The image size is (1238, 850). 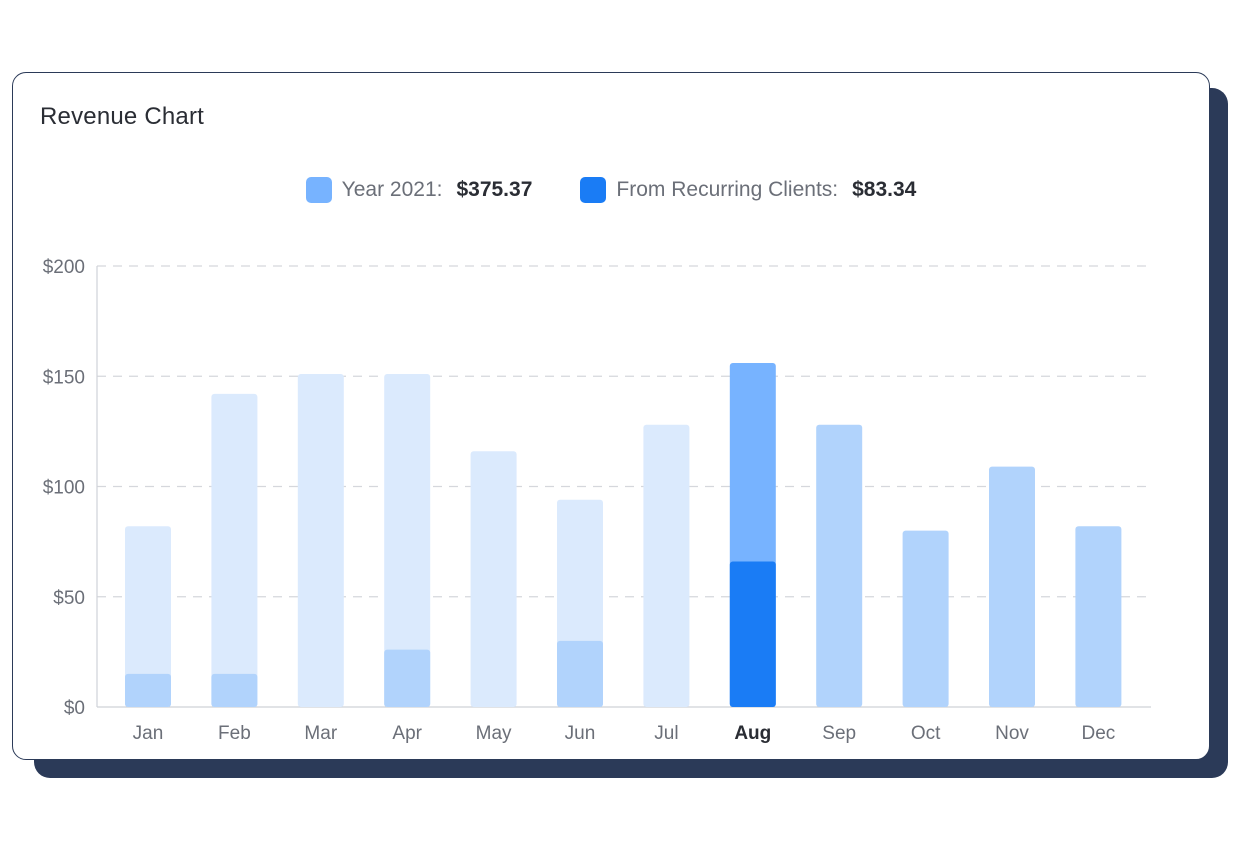 I want to click on chart-title: Revenue Chart, so click(x=122, y=116).